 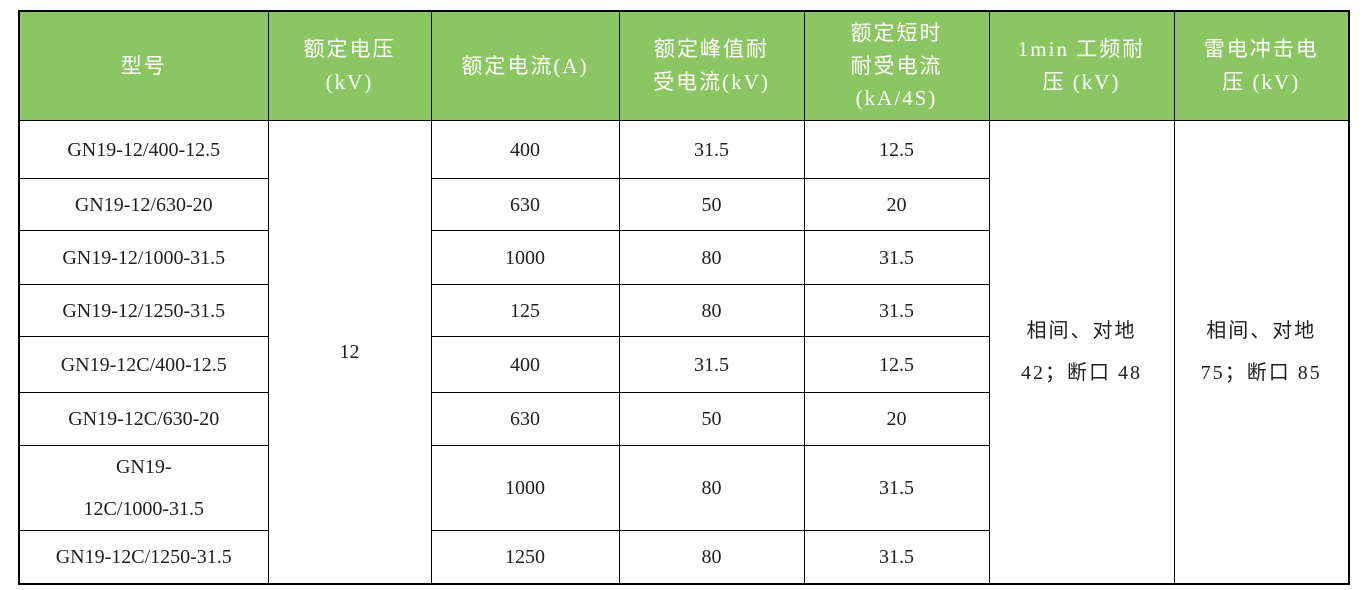 I want to click on power-frequency-withstand-merged-cell: 相间、对地 42；断口 48, so click(x=1081, y=352).